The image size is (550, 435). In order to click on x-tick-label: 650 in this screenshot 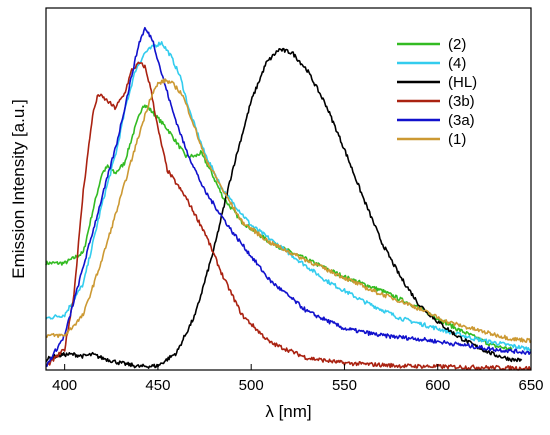, I will do `click(530, 385)`.